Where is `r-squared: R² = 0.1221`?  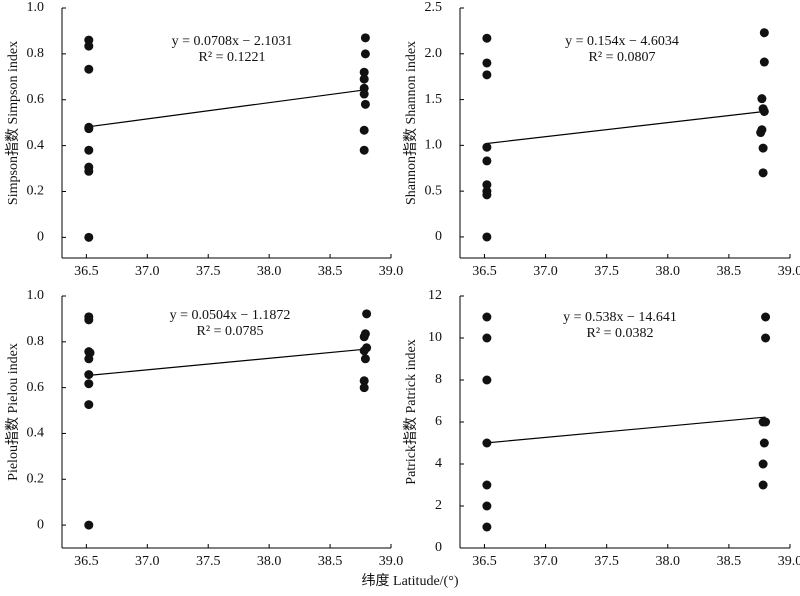
r-squared: R² = 0.1221 is located at coordinates (232, 57).